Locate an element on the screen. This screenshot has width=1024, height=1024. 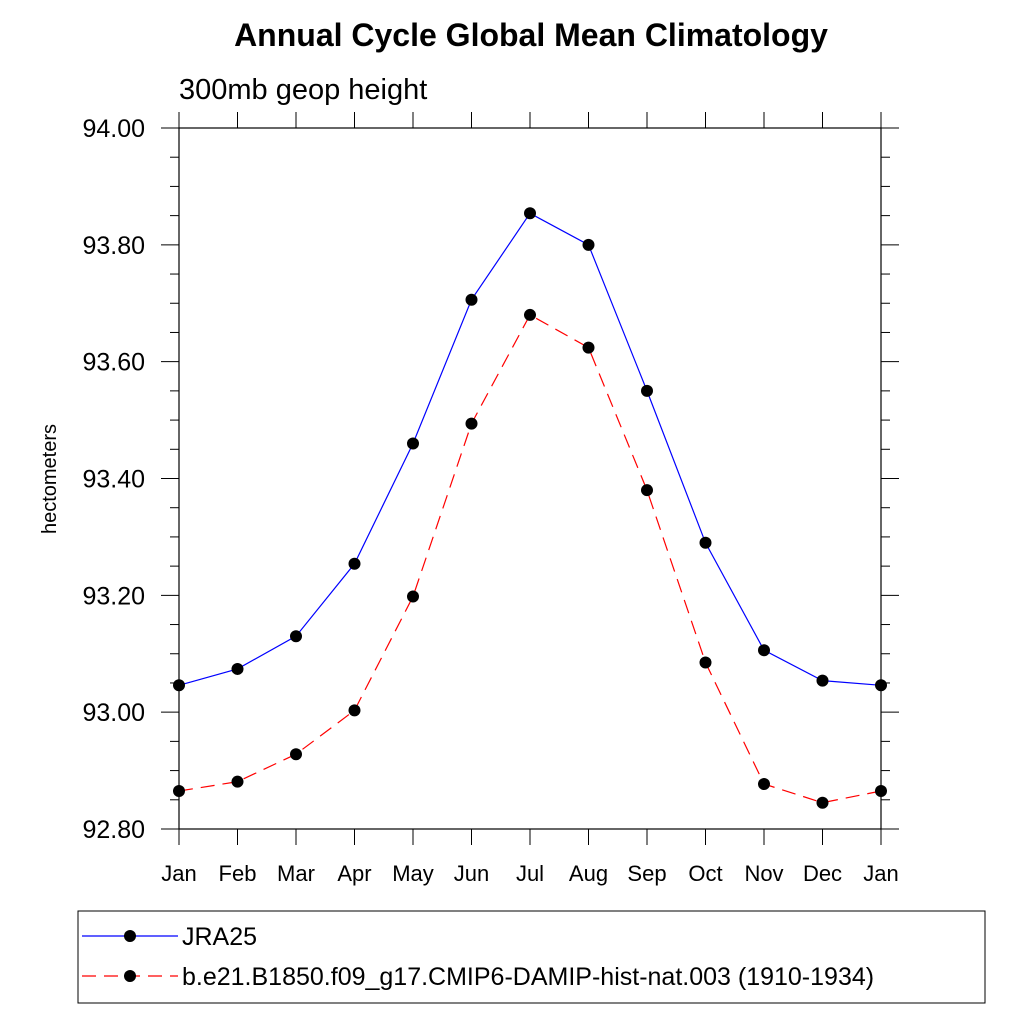
legend-label: JRA25 is located at coordinates (219, 937).